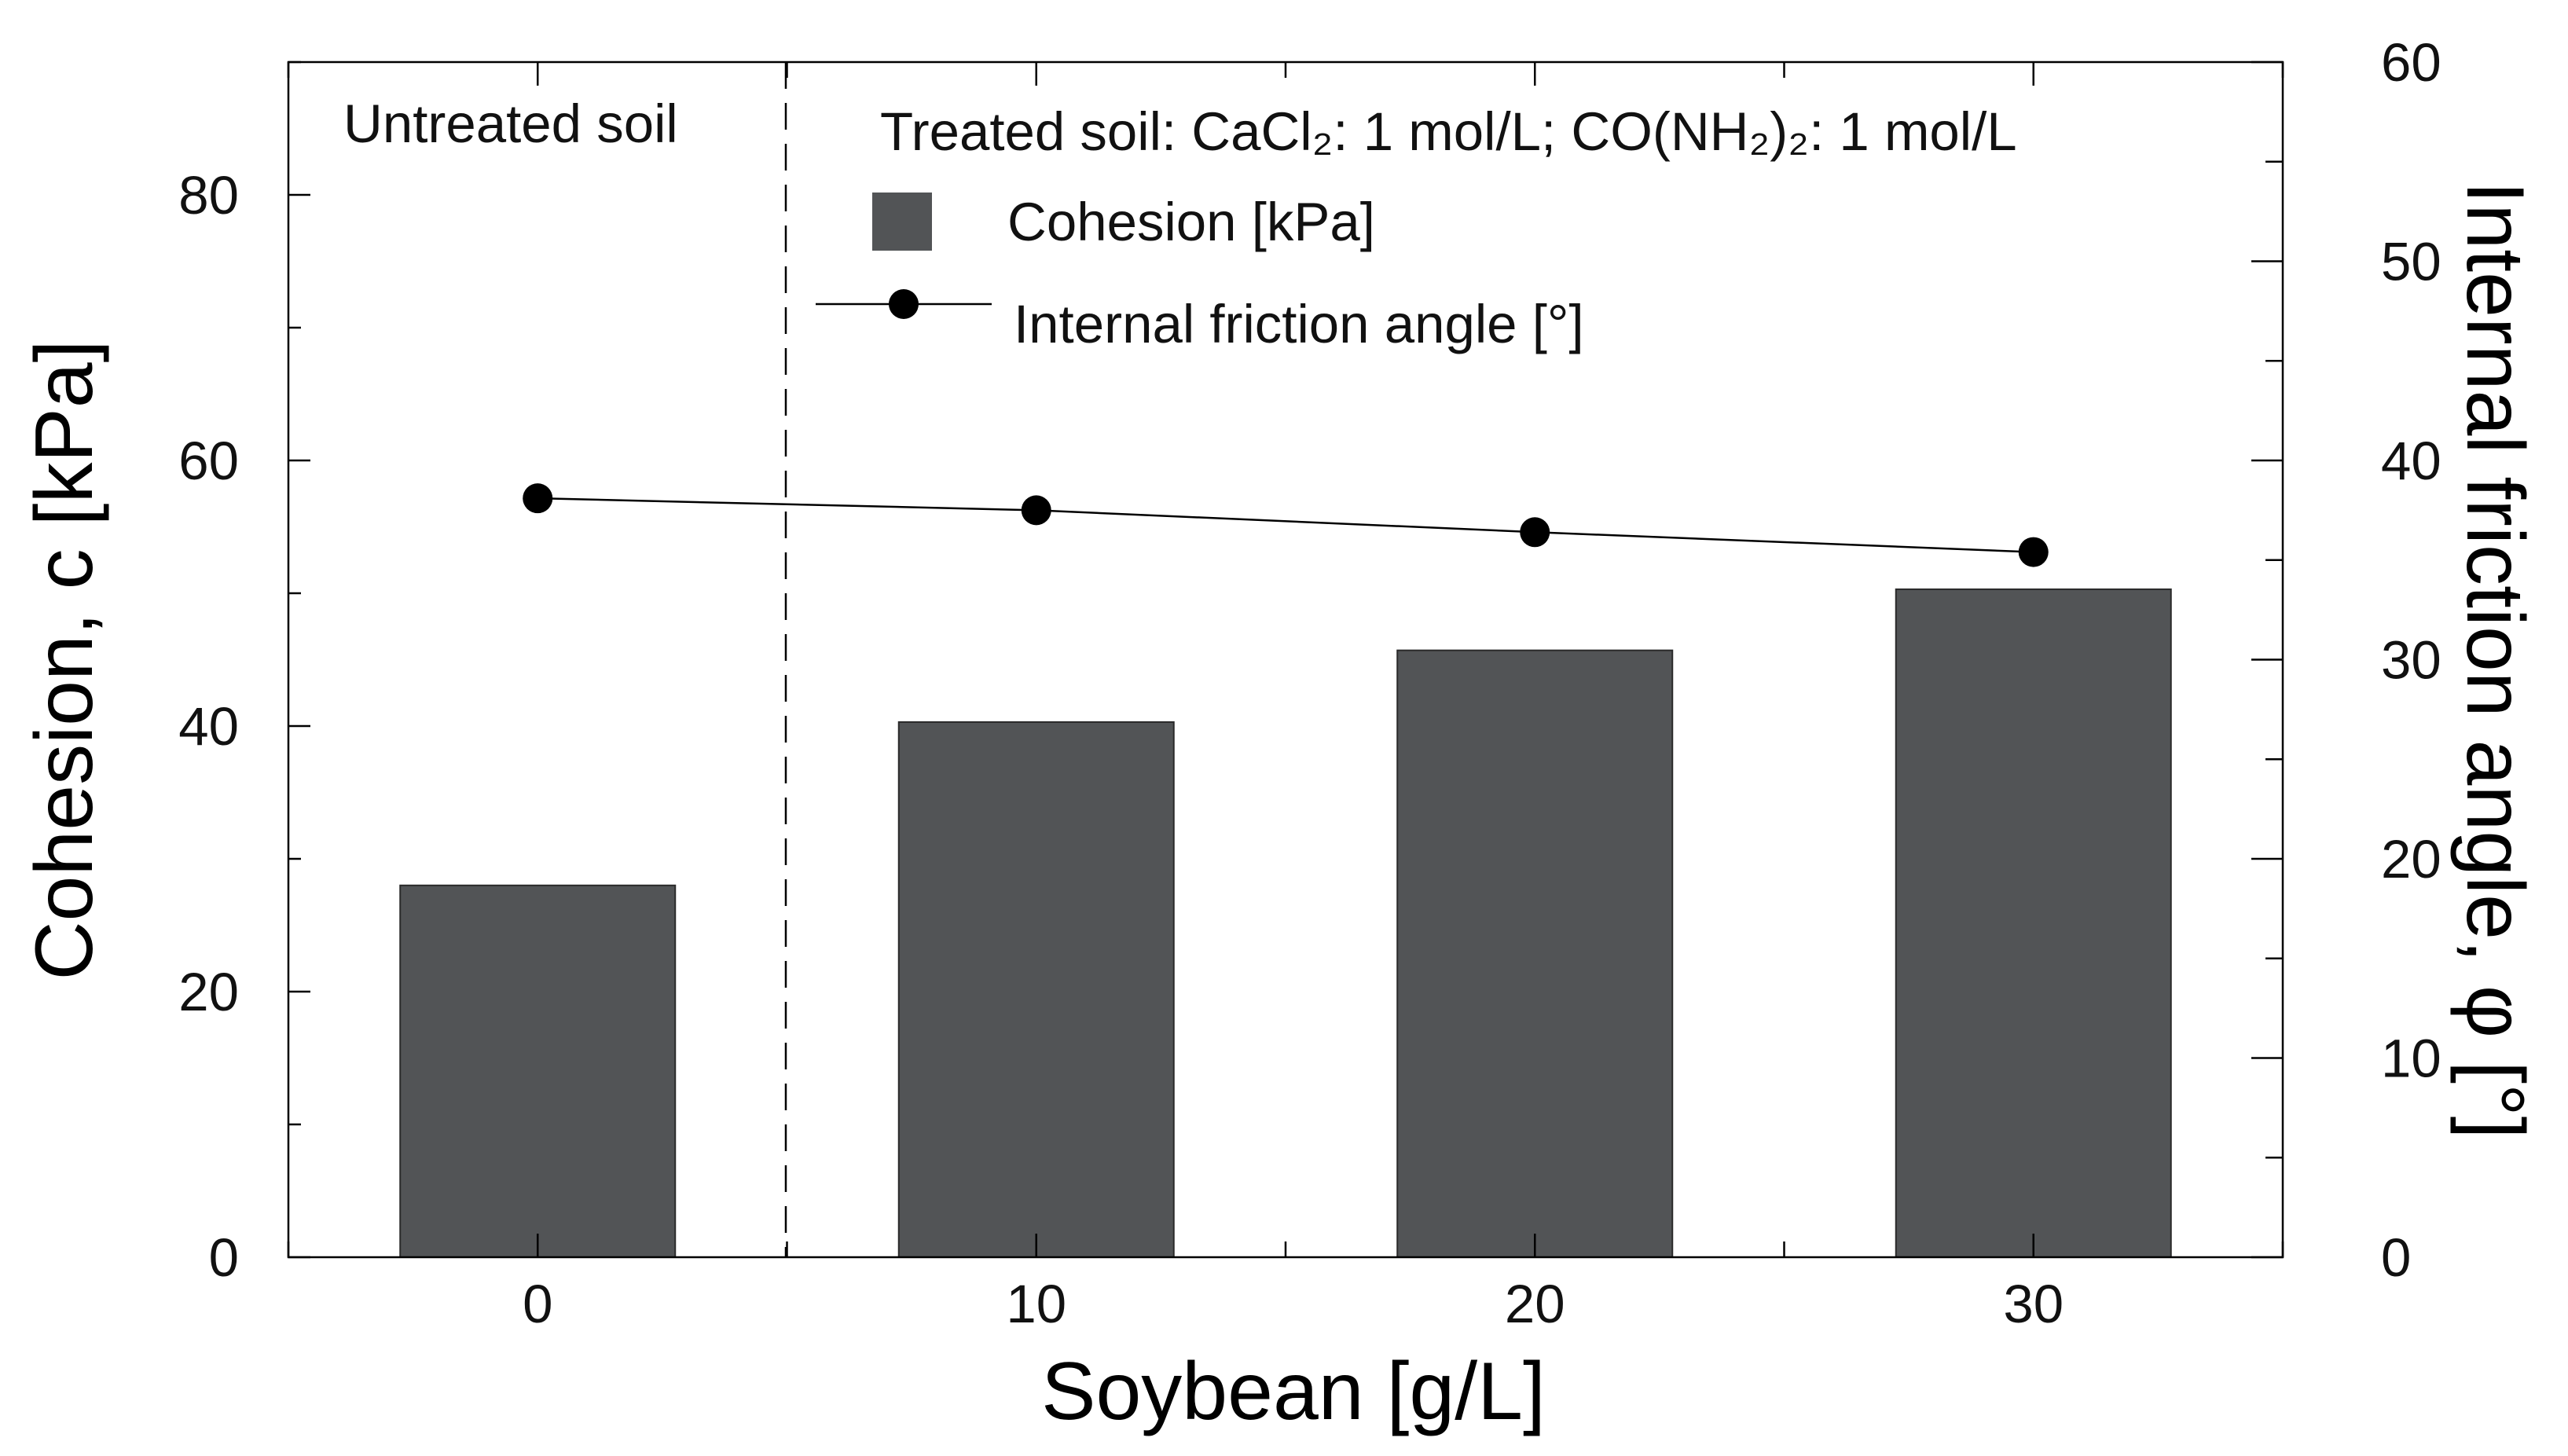  What do you see at coordinates (1294, 1391) in the screenshot?
I see `x-axis-title: Soybean [g/L]` at bounding box center [1294, 1391].